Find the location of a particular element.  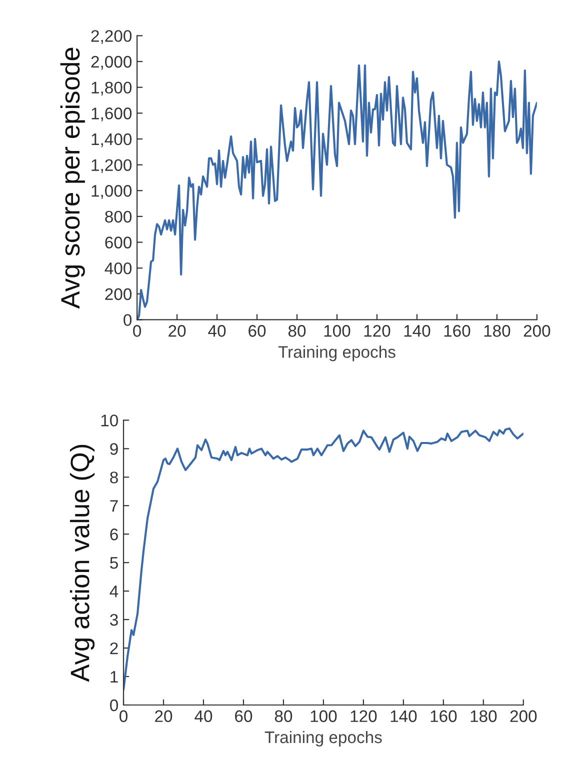

y-tick-label: 9 is located at coordinates (114, 449).